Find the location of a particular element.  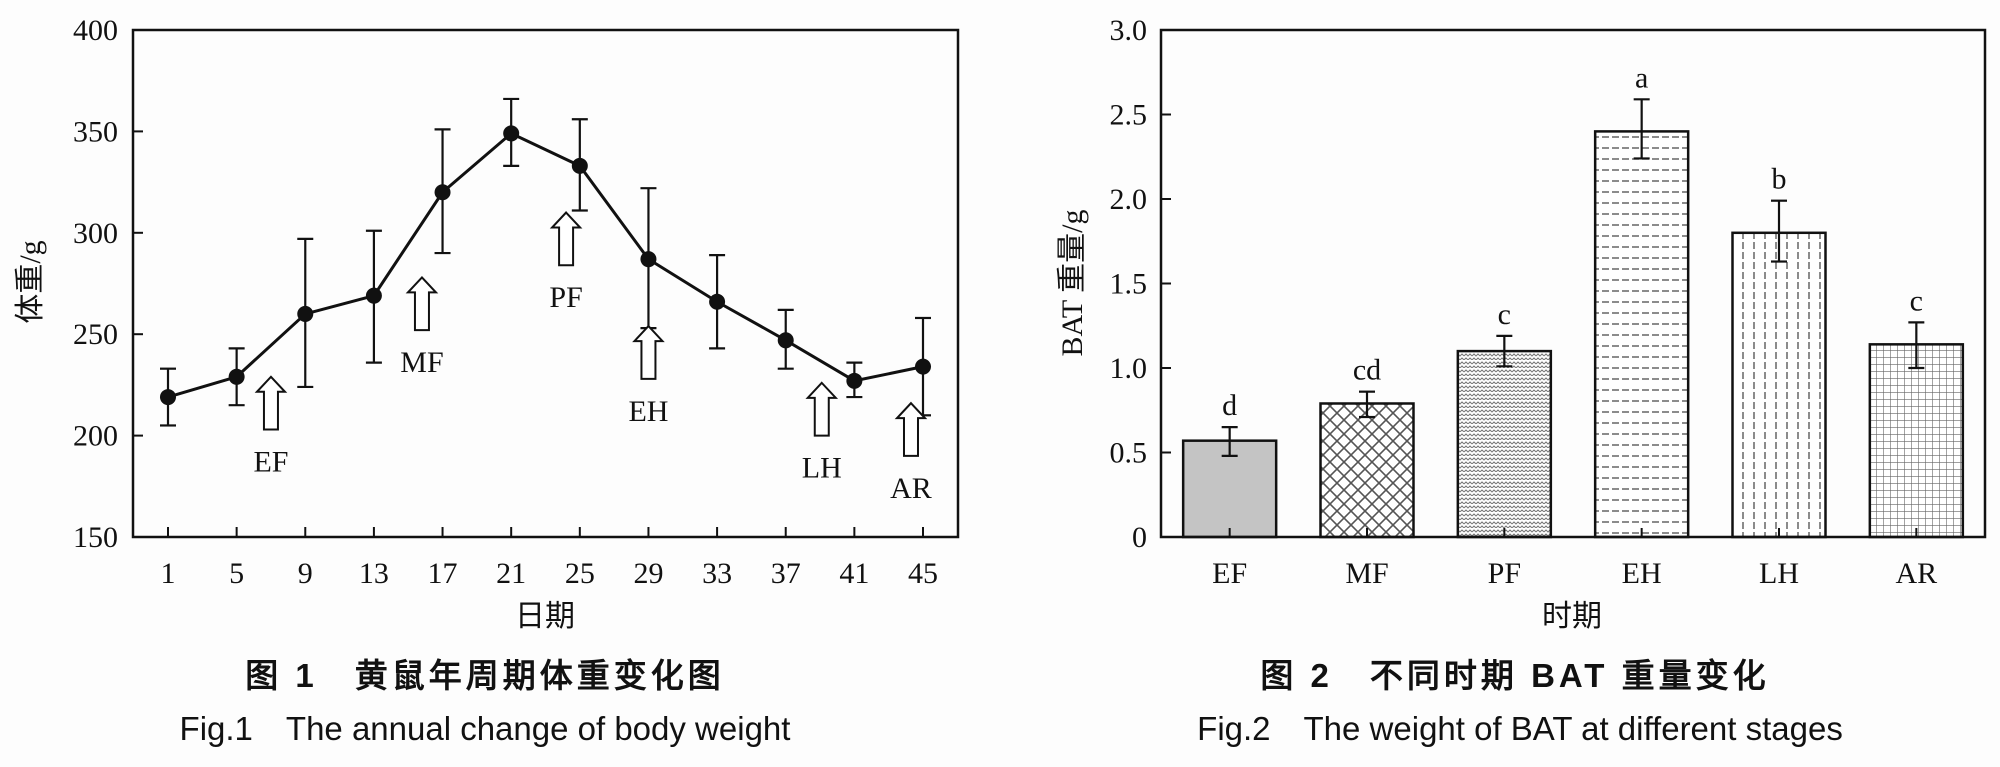

x-tick-label: 5 is located at coordinates (236, 573).